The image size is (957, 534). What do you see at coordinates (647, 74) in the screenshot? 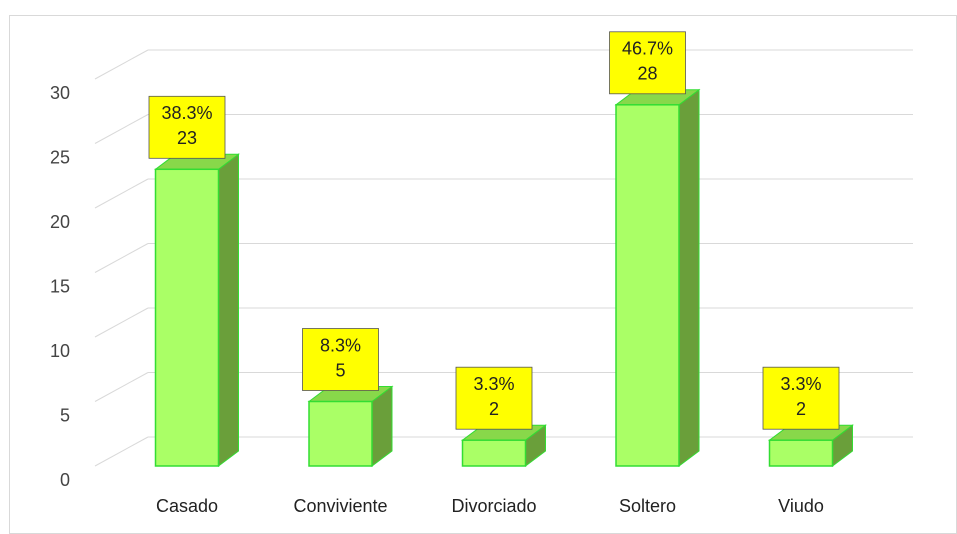
I see `data-label: 28` at bounding box center [647, 74].